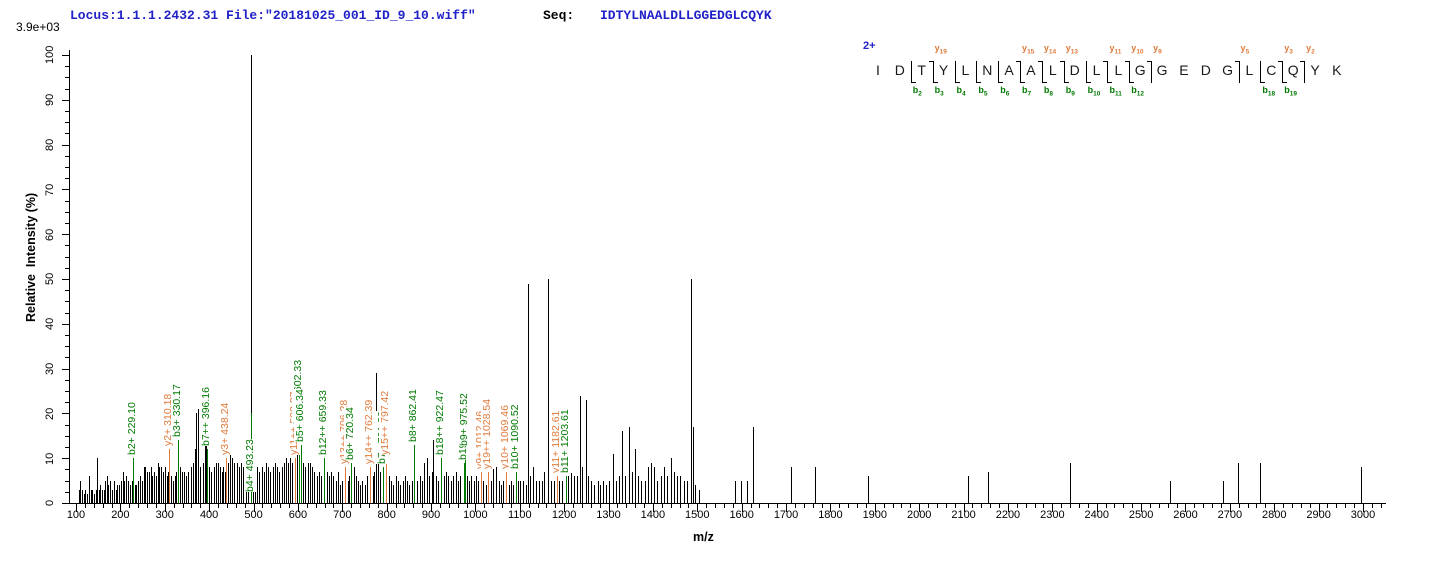  What do you see at coordinates (50, 368) in the screenshot?
I see `y-tick-label: 30` at bounding box center [50, 368].